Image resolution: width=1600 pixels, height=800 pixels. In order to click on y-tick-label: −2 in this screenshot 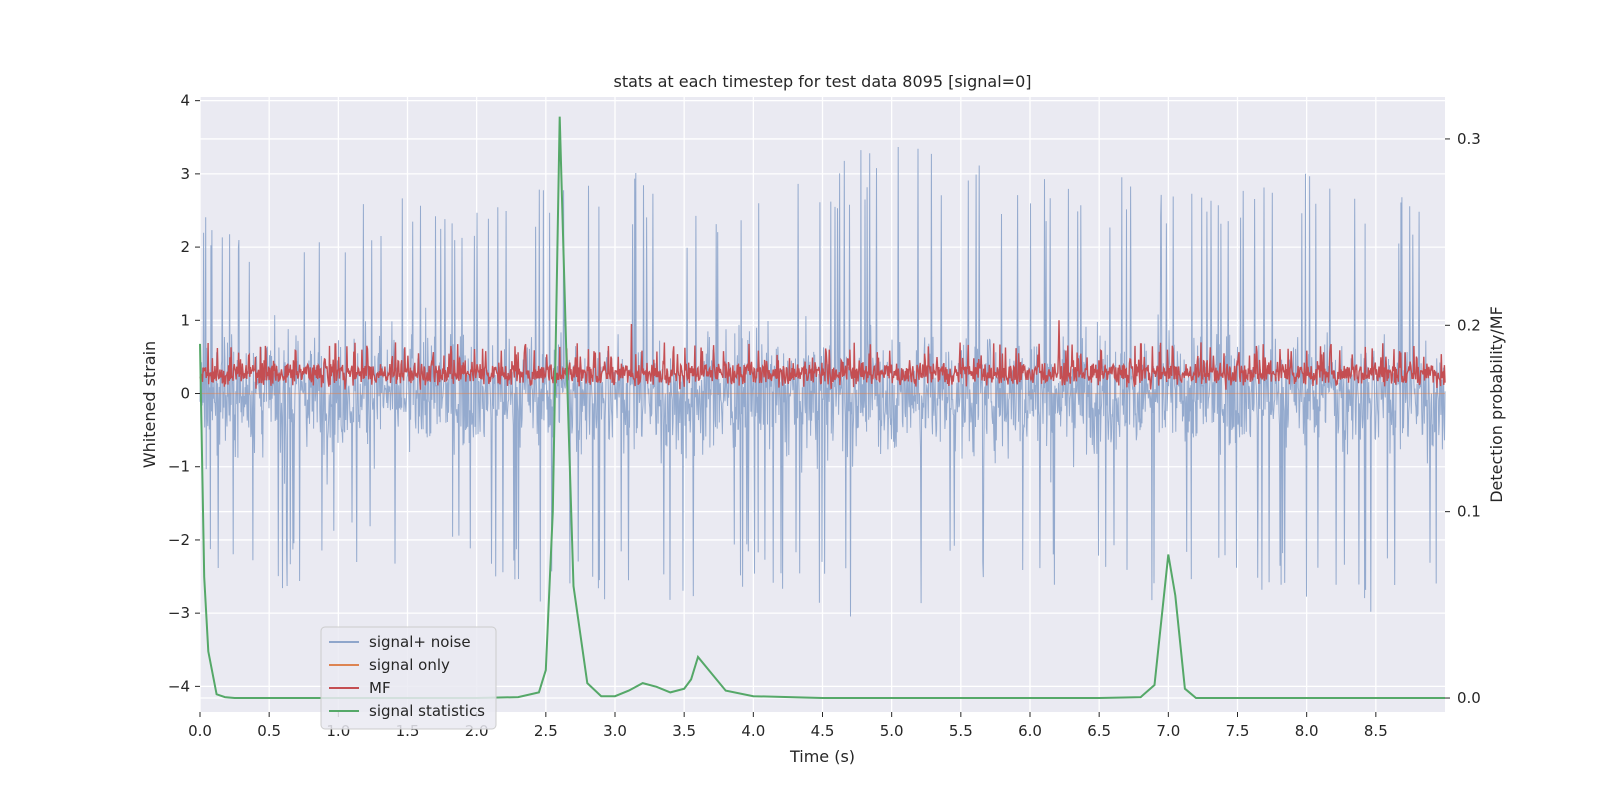, I will do `click(179, 540)`.